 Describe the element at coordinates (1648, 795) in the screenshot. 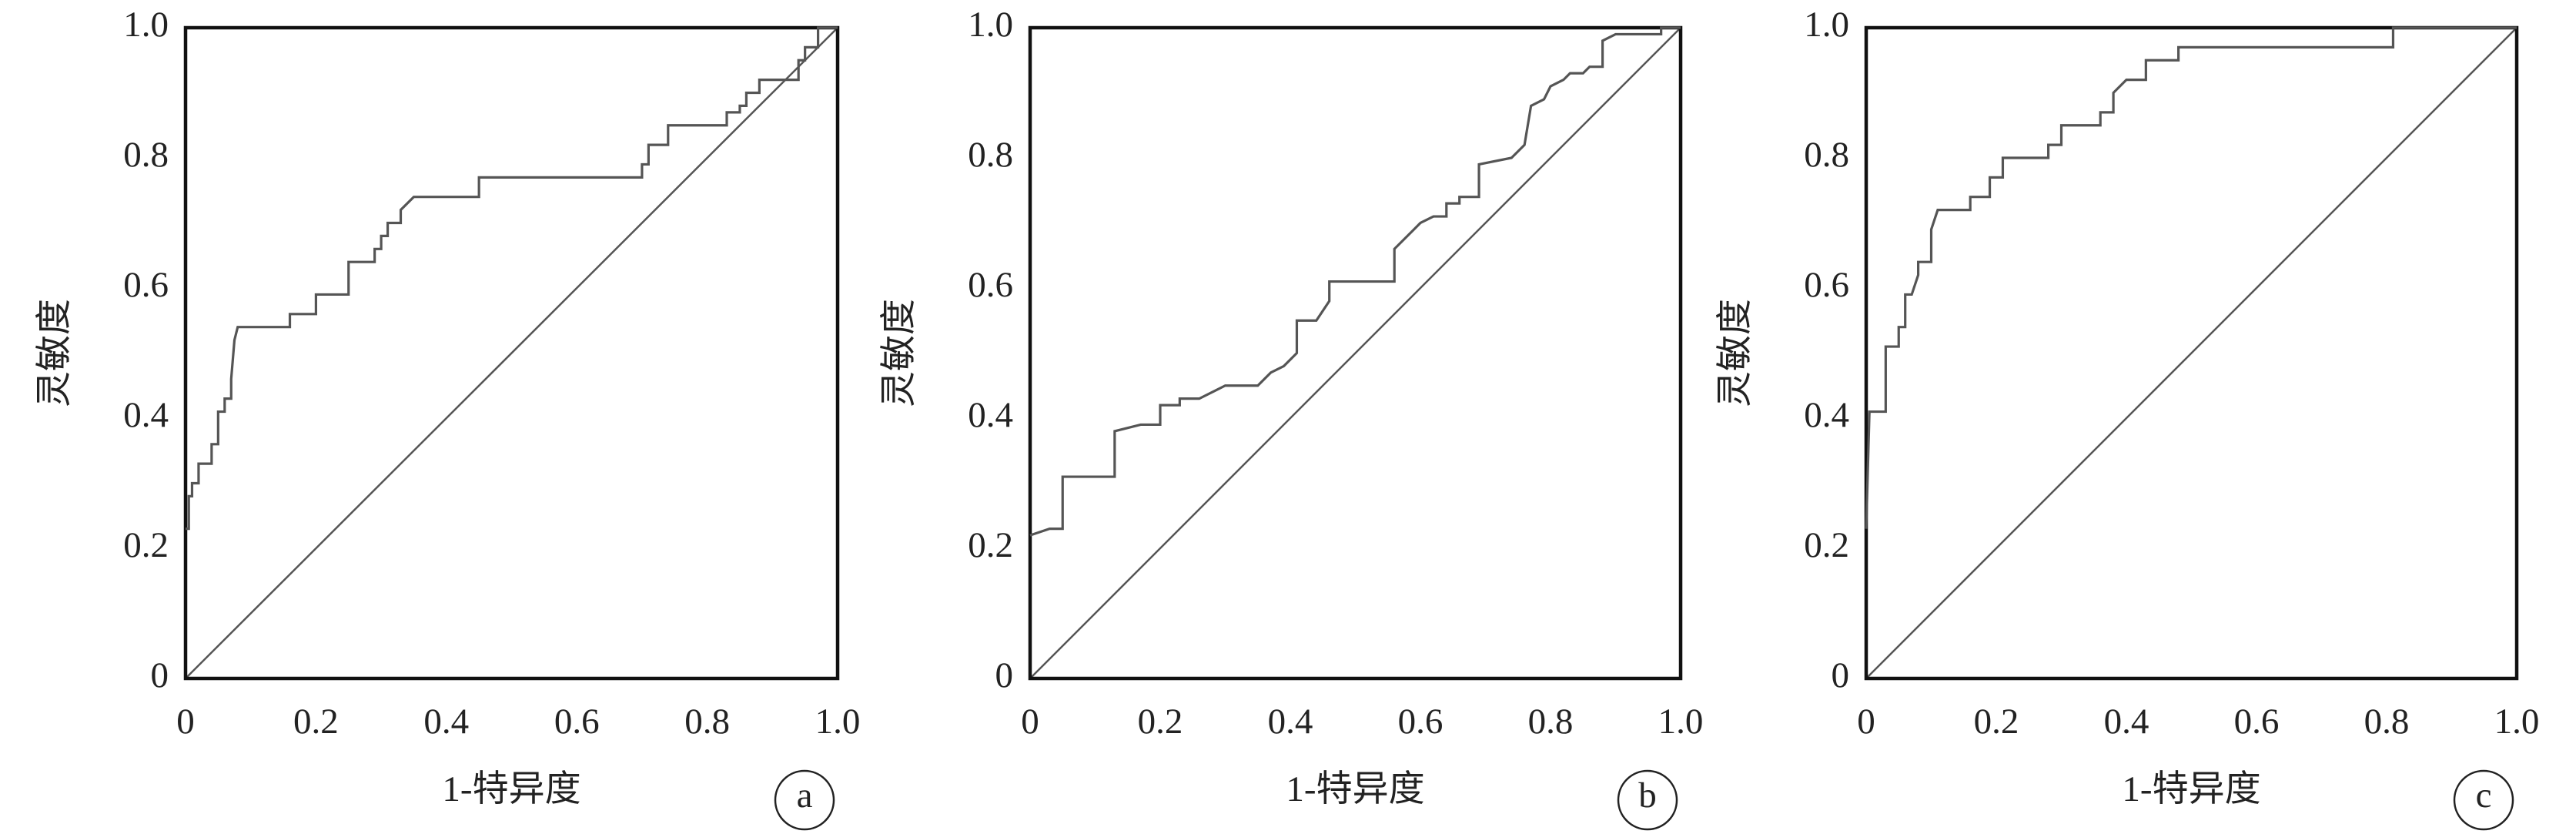

I see `panel-label: b` at that location.